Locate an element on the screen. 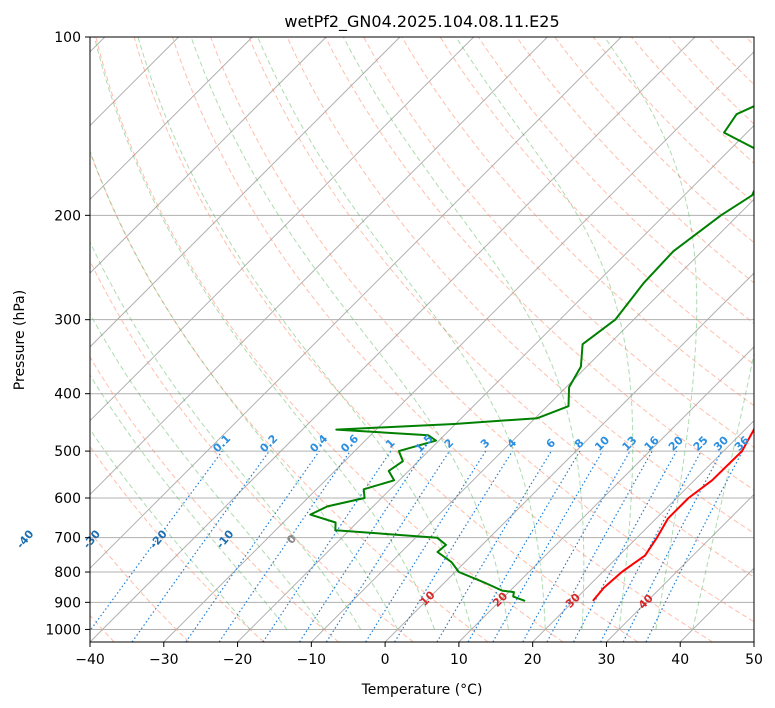 This screenshot has height=708, width=775. y-tick-label: 600 is located at coordinates (67, 499).